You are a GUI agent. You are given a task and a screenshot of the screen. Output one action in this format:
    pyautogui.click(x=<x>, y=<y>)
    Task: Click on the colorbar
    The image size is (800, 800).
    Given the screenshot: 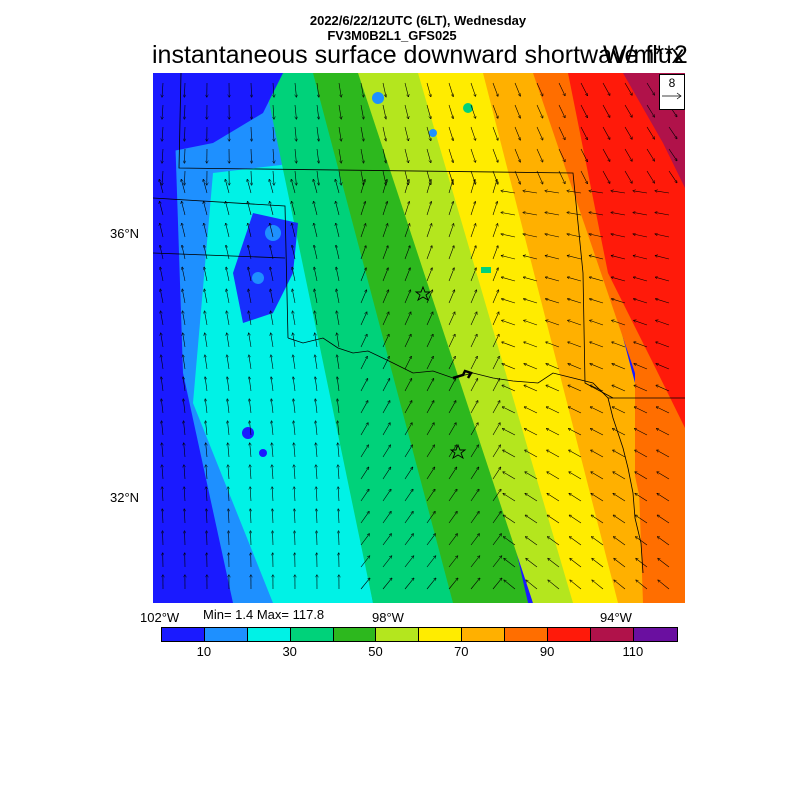 What is the action you would take?
    pyautogui.click(x=419, y=634)
    